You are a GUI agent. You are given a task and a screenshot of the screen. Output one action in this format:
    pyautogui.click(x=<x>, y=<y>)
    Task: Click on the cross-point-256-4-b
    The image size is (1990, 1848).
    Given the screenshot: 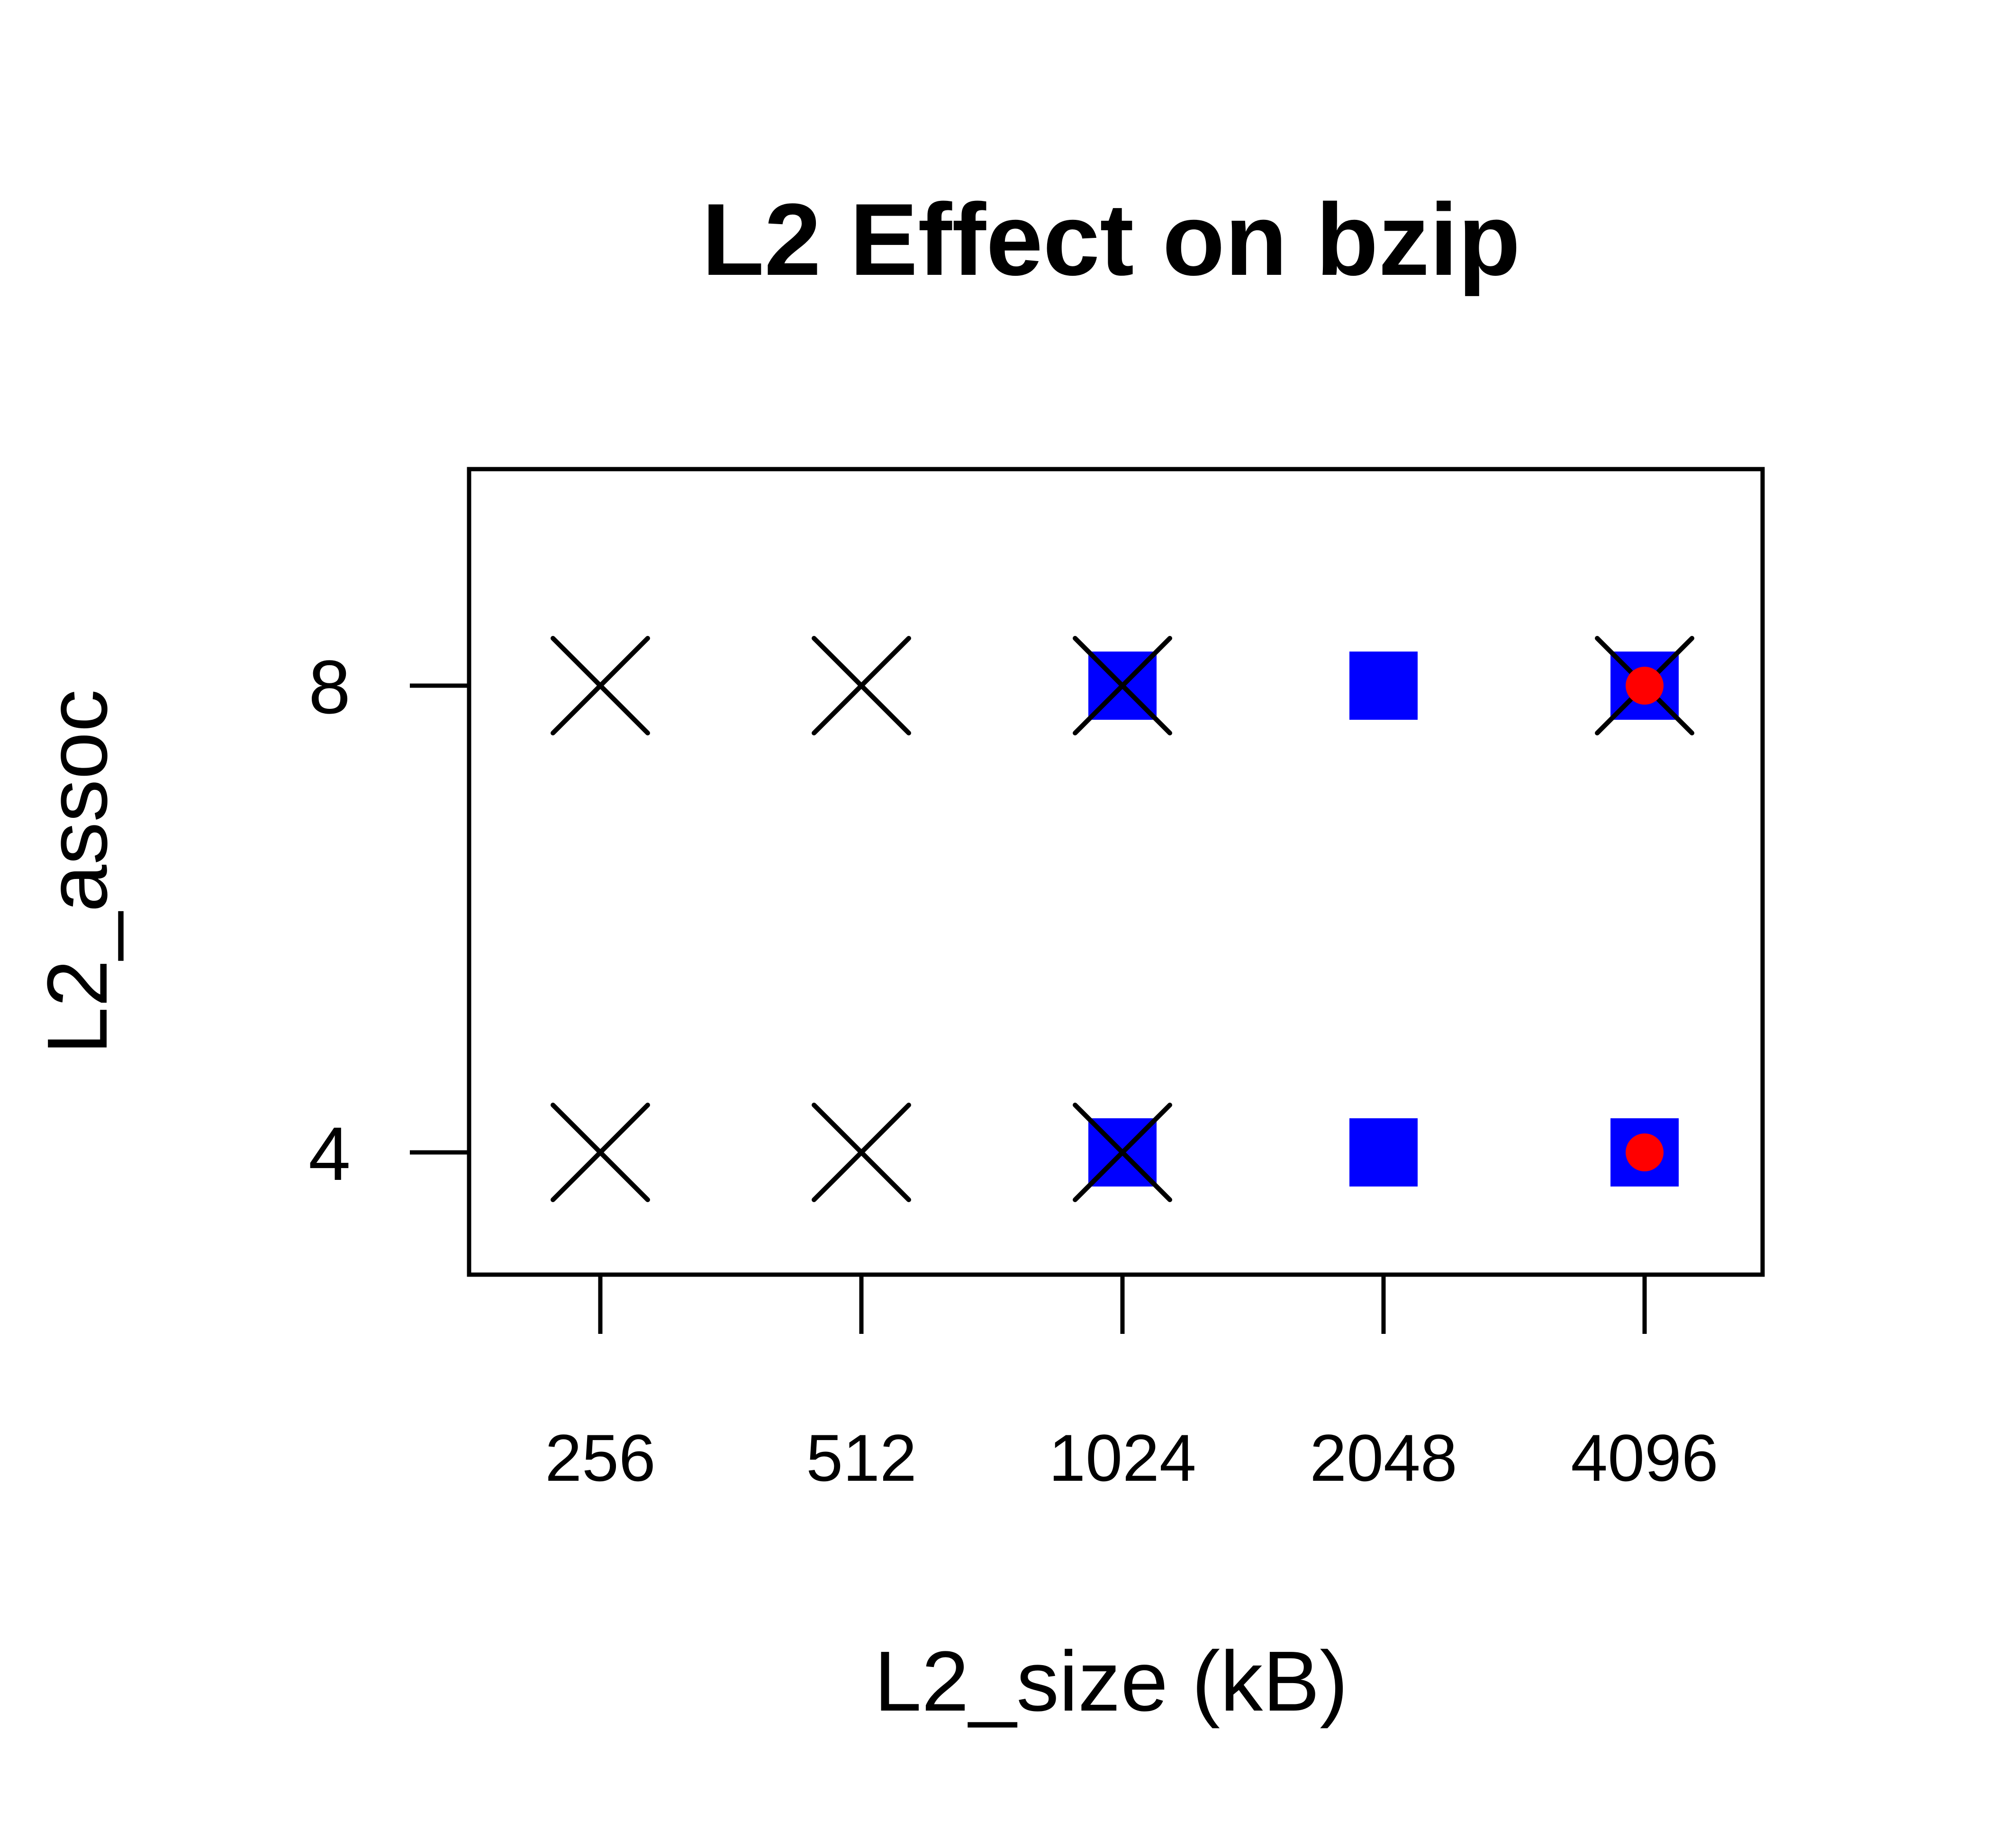 What is the action you would take?
    pyautogui.click(x=600, y=1152)
    